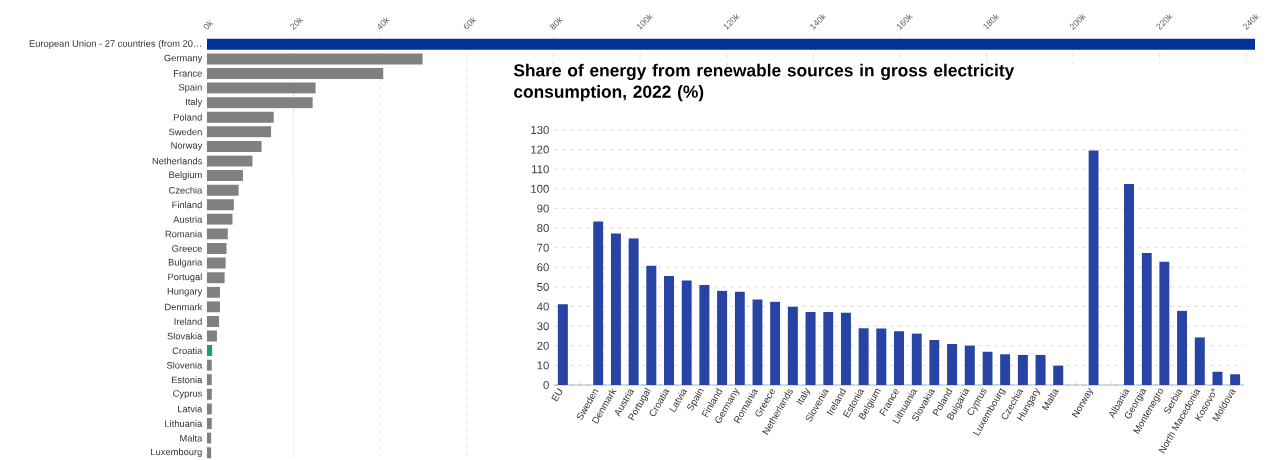 Image resolution: width=1273 pixels, height=460 pixels. What do you see at coordinates (176, 453) in the screenshot?
I see `y-tick-label: Luxembourg` at bounding box center [176, 453].